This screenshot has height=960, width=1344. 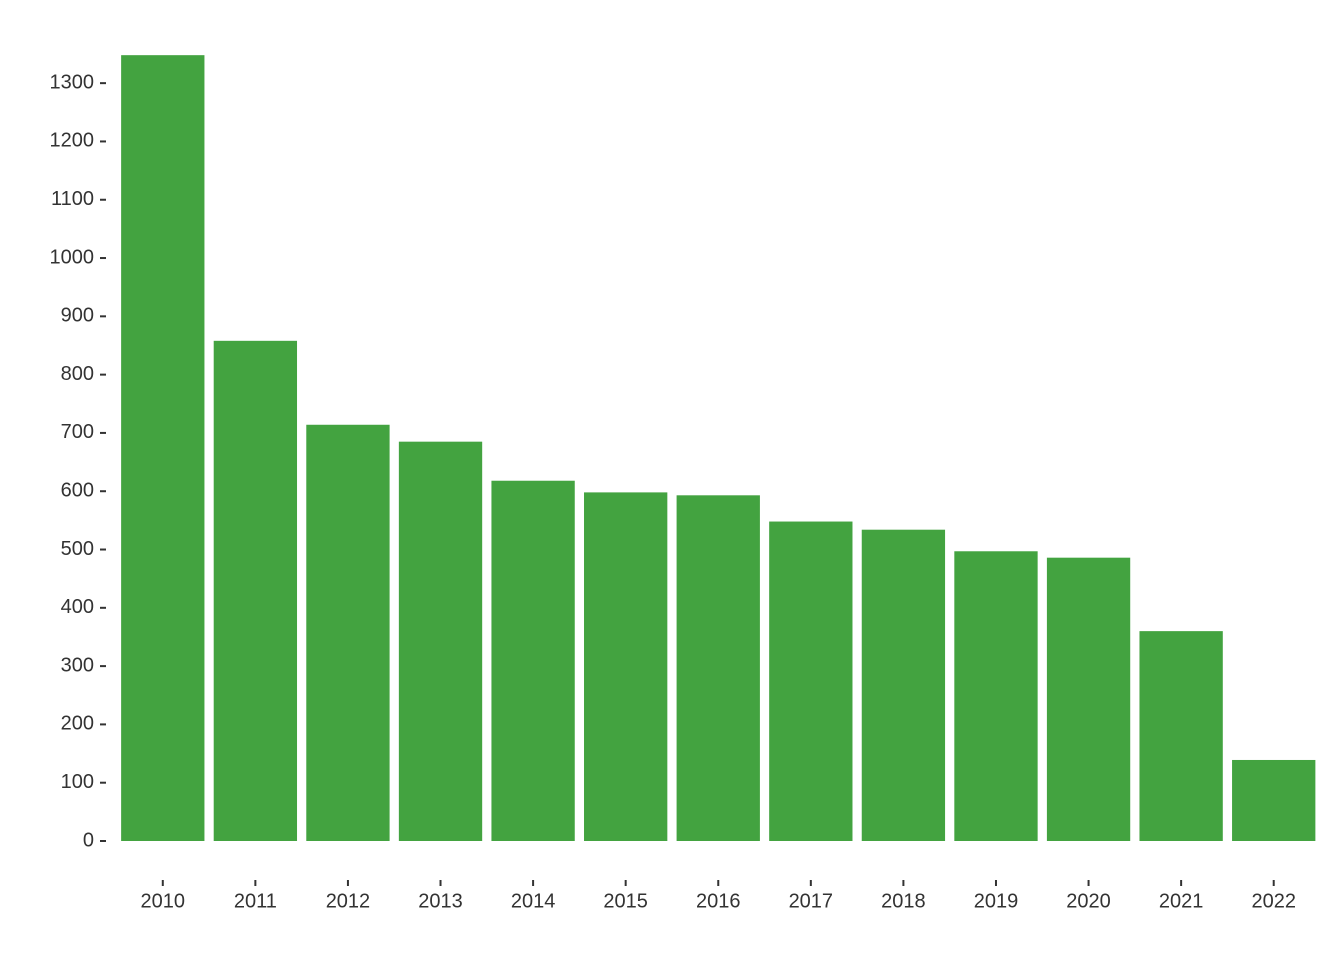 What do you see at coordinates (440, 901) in the screenshot?
I see `x-tick-label: 2013` at bounding box center [440, 901].